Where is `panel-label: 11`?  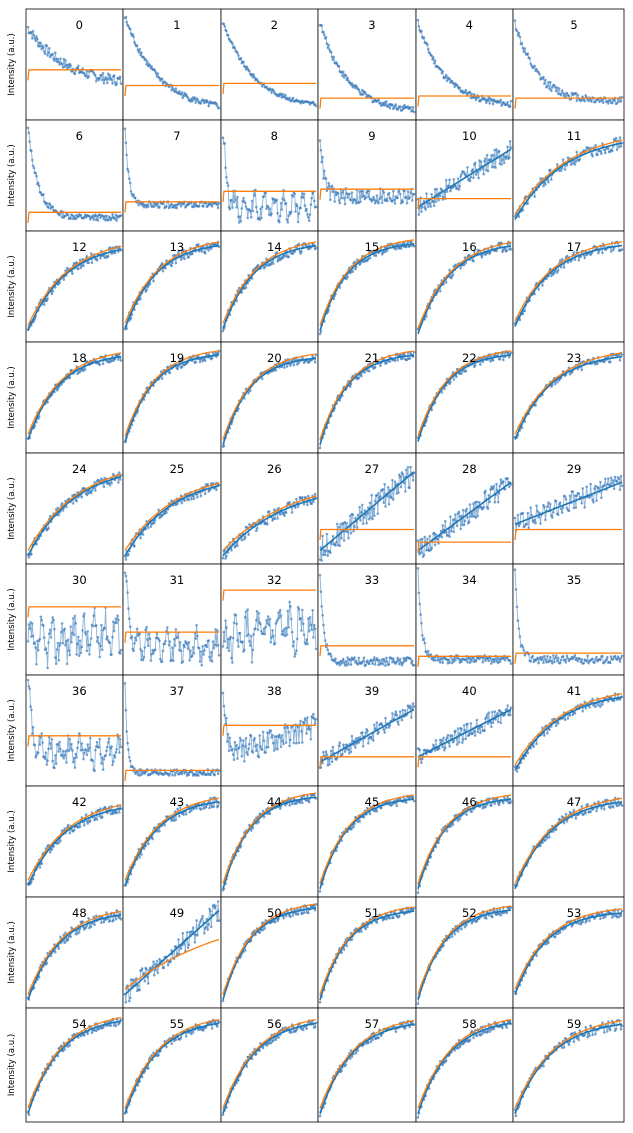 panel-label: 11 is located at coordinates (574, 136).